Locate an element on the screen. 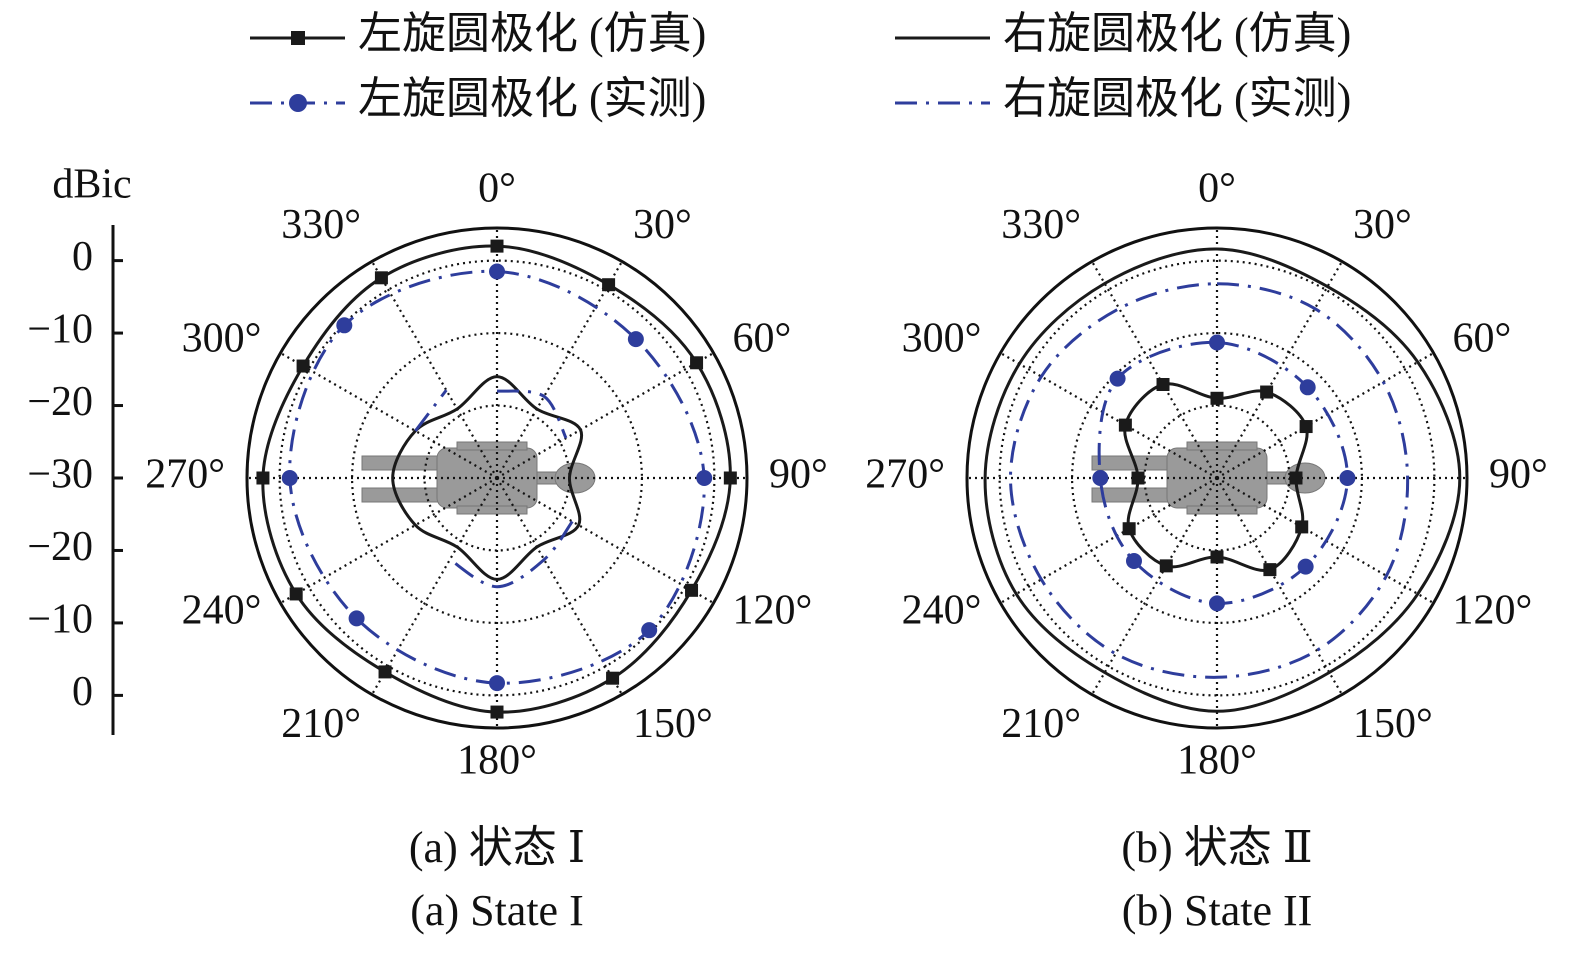  chart-subtitle: (b) State II is located at coordinates (1217, 910).